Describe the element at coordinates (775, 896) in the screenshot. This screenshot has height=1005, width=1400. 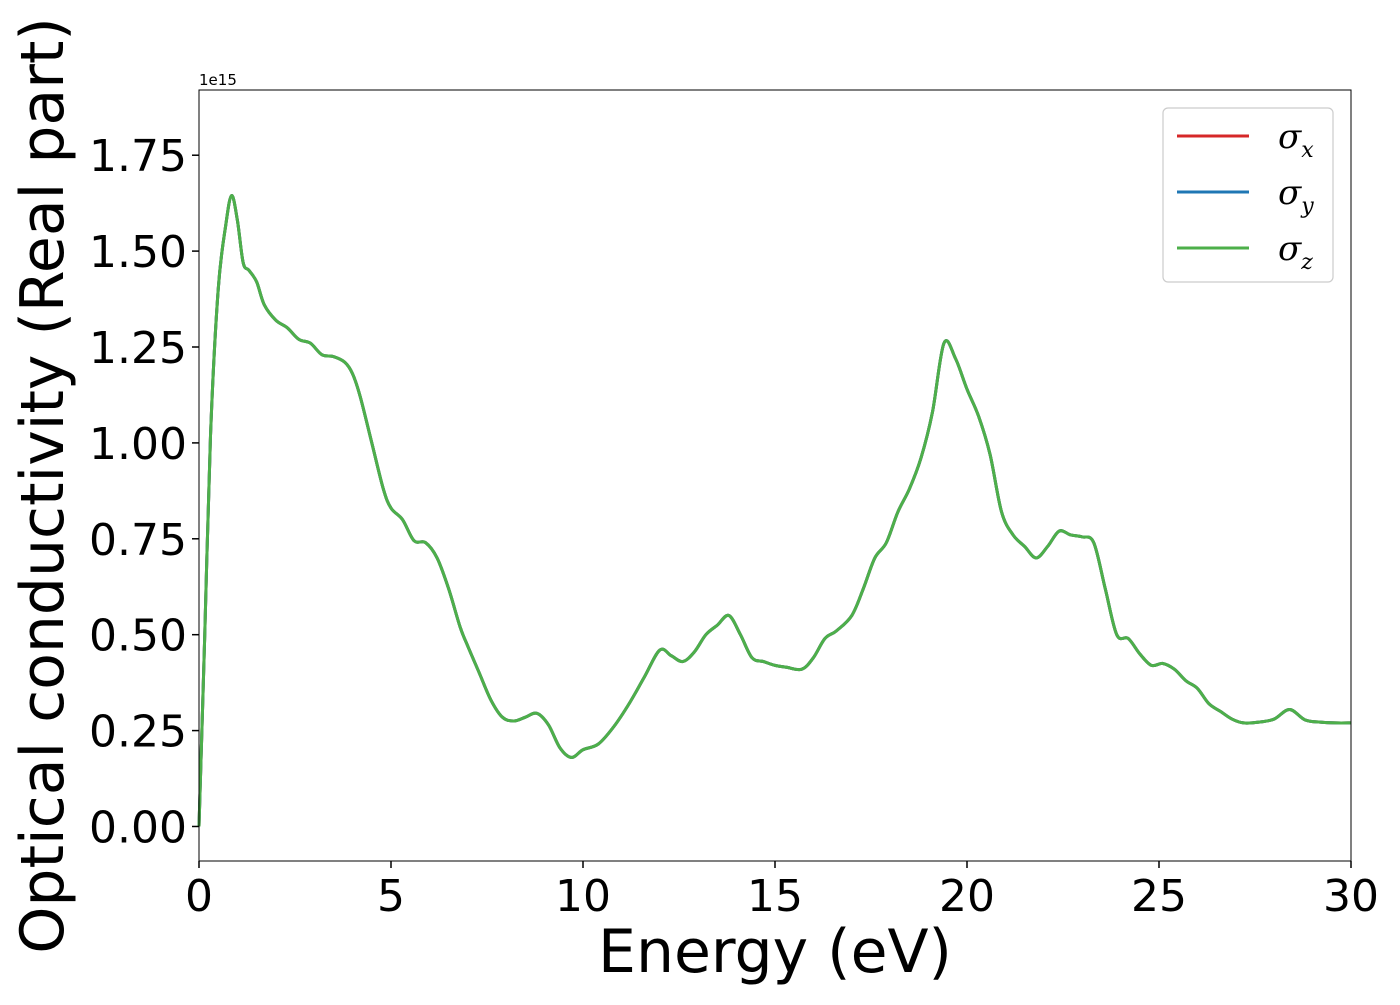
I see `x-tick-label: 15` at that location.